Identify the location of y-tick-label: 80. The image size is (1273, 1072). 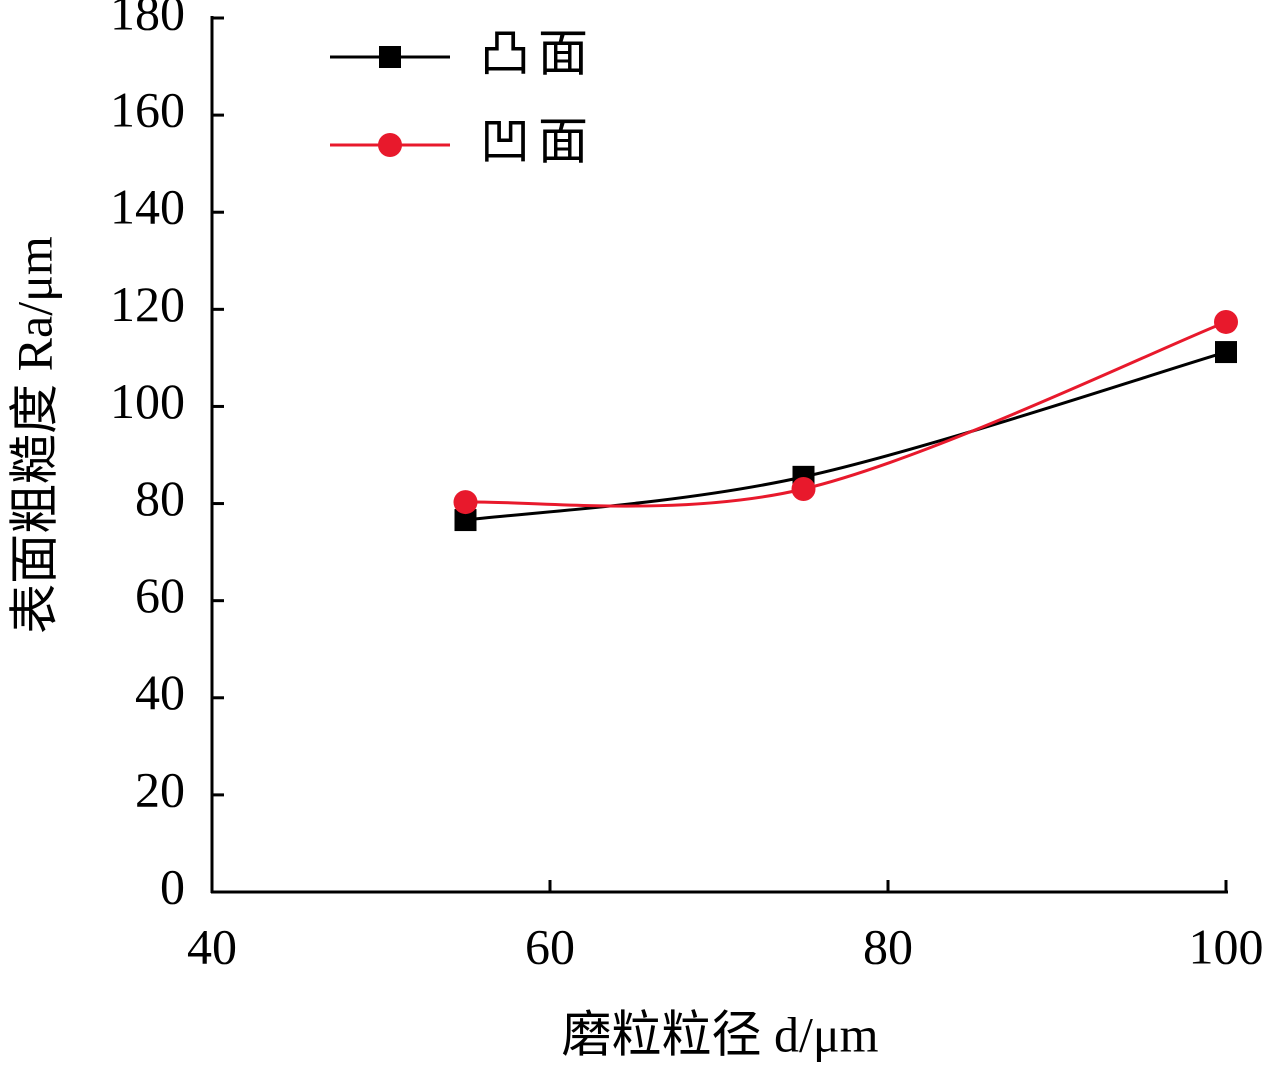
(160, 498).